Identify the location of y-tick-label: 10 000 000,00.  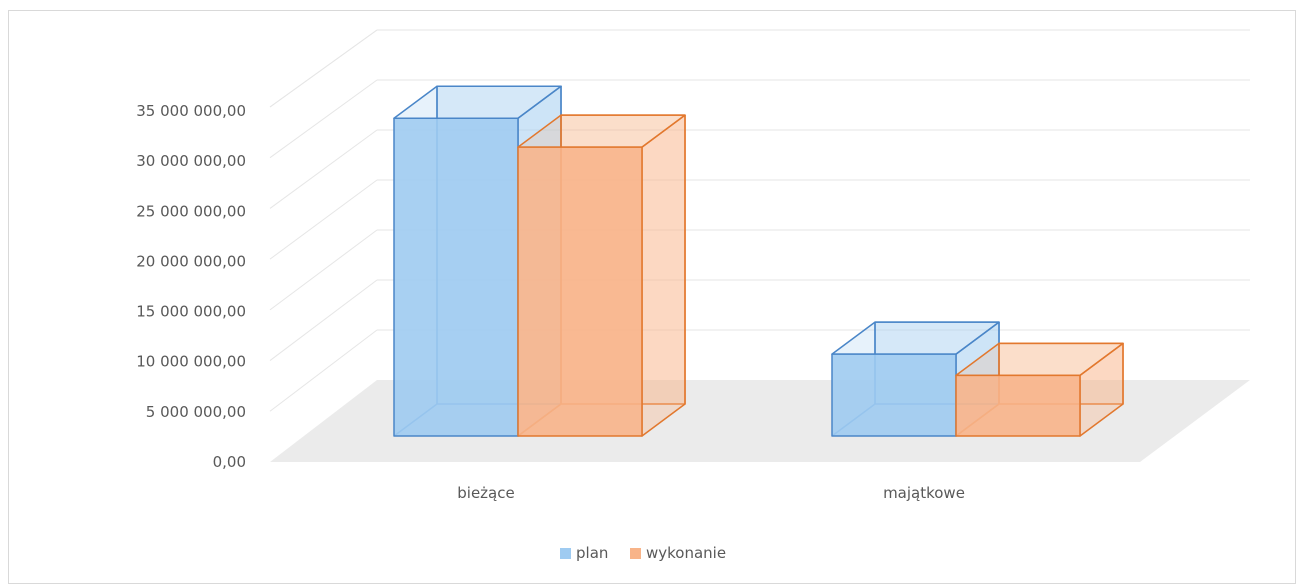
(191, 362).